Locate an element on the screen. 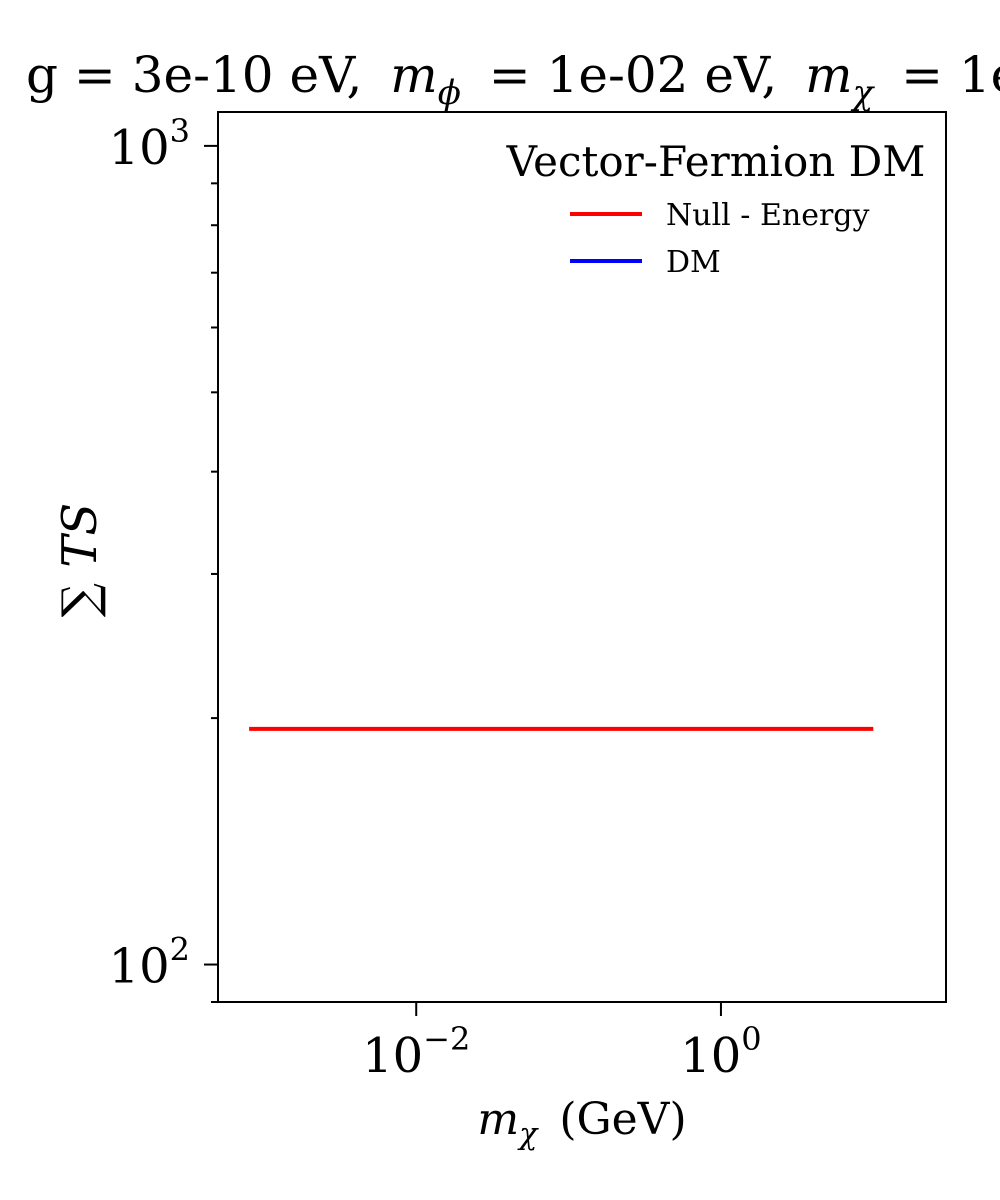  x-label-units: (GeV) is located at coordinates (622, 1119).